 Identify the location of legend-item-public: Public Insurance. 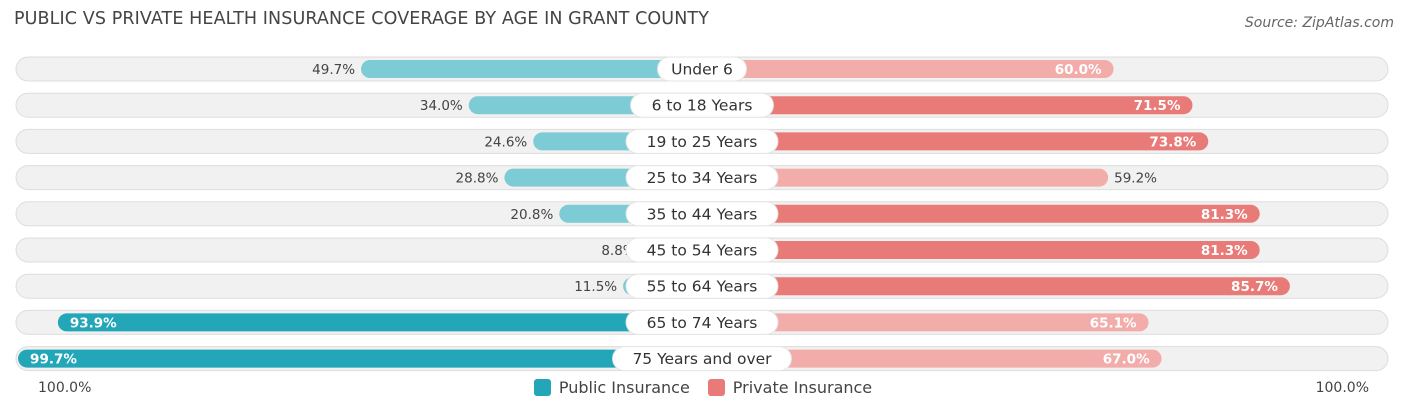
(611, 387).